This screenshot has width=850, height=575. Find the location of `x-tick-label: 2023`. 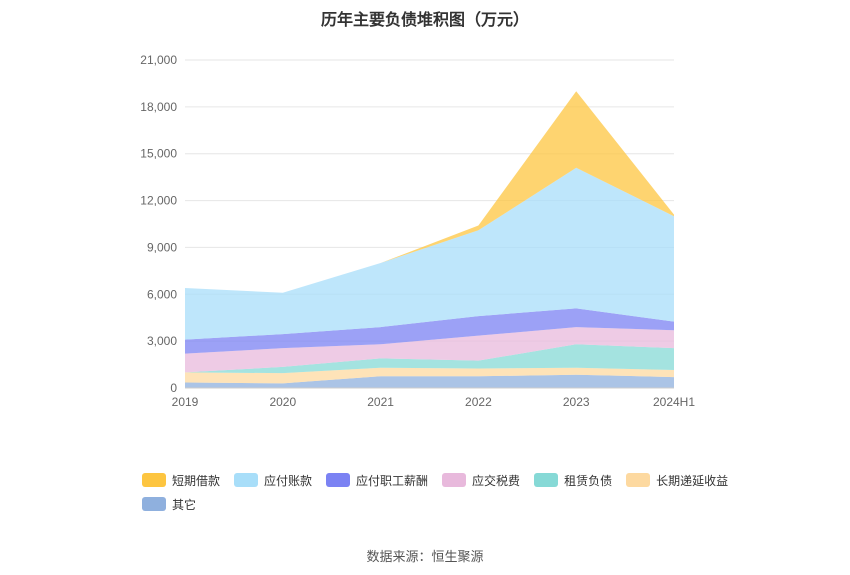

x-tick-label: 2023 is located at coordinates (576, 402).